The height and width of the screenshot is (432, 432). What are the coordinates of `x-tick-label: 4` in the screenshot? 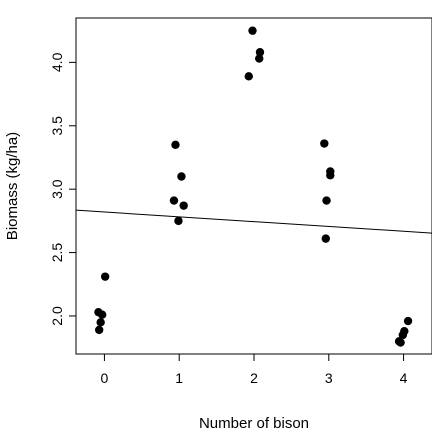 It's located at (404, 378).